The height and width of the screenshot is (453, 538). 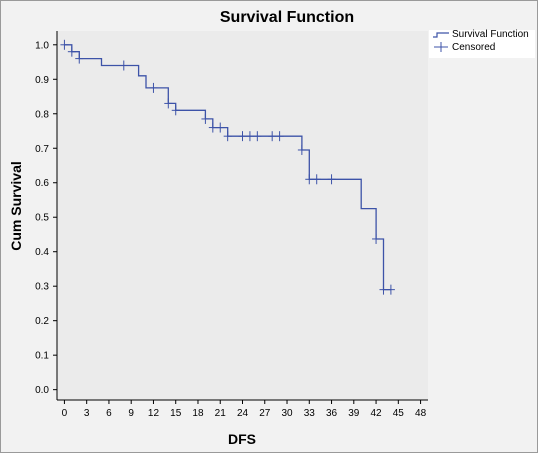 I want to click on chart-legend: Survival Function Censored, so click(x=482, y=43).